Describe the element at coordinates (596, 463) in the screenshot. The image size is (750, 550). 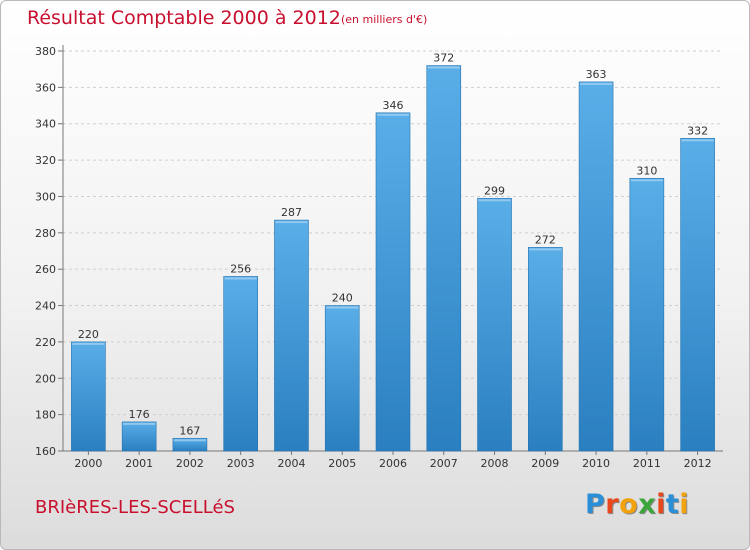
I see `x-tick-label-2010: 2010` at that location.